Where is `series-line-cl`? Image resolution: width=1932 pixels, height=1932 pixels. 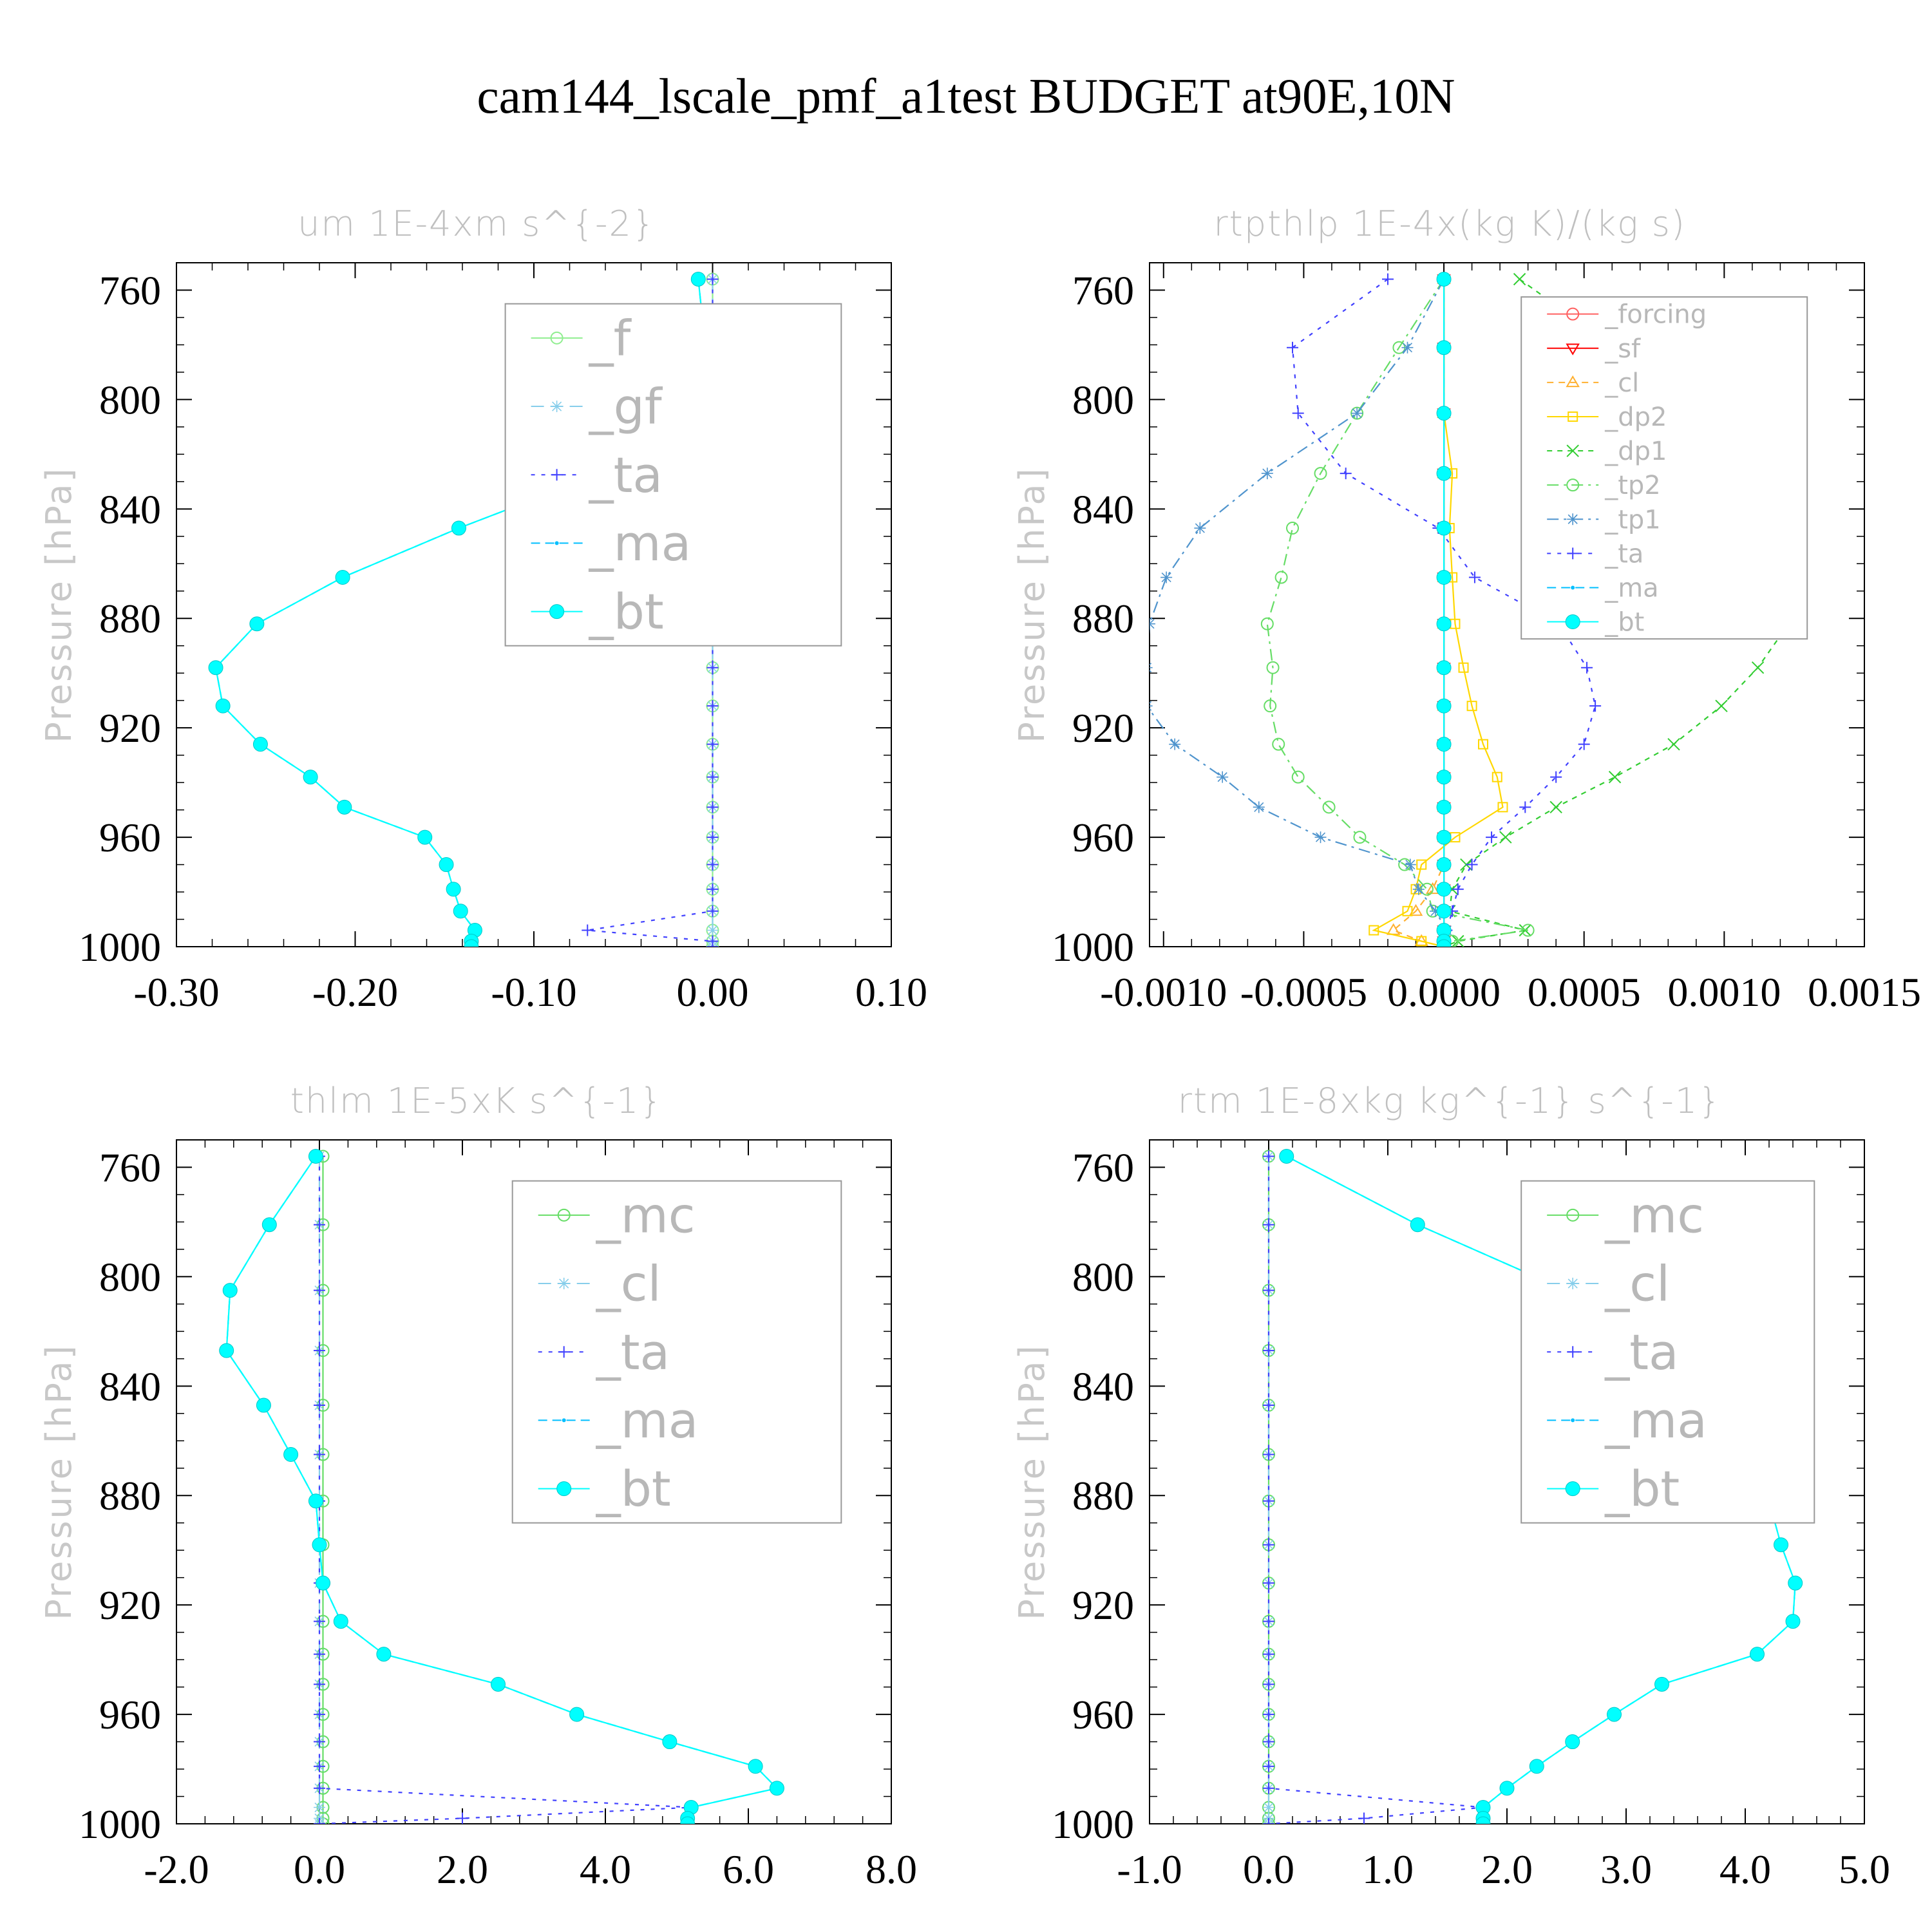
series-line-cl is located at coordinates (1418, 613).